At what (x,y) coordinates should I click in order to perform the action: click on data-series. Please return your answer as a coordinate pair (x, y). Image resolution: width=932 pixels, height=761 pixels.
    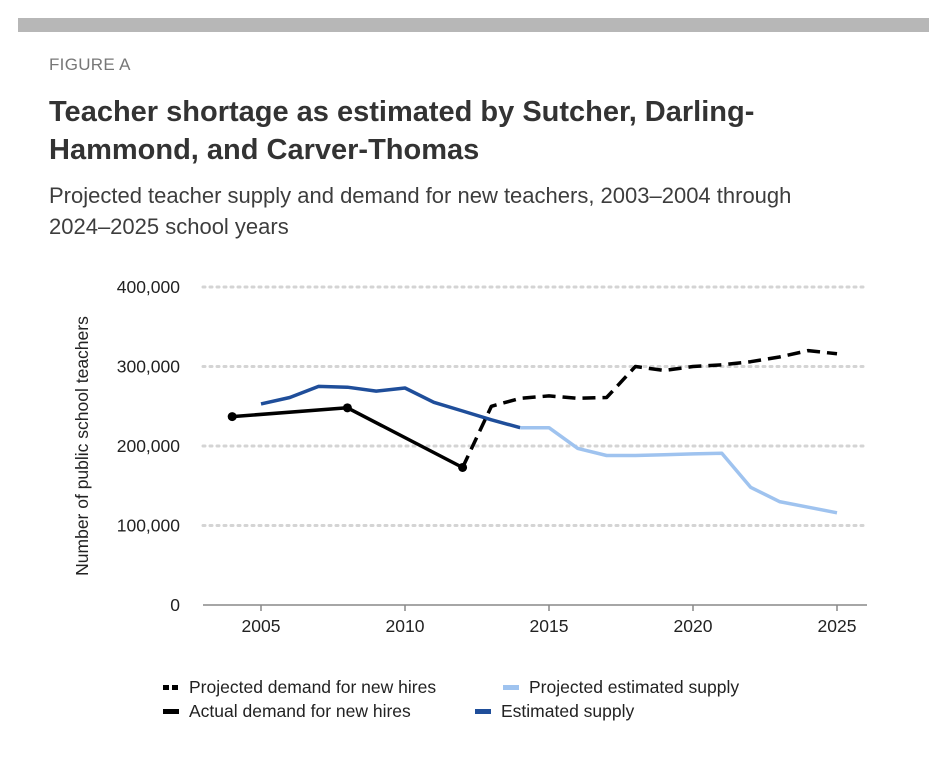
    Looking at the image, I should click on (532, 431).